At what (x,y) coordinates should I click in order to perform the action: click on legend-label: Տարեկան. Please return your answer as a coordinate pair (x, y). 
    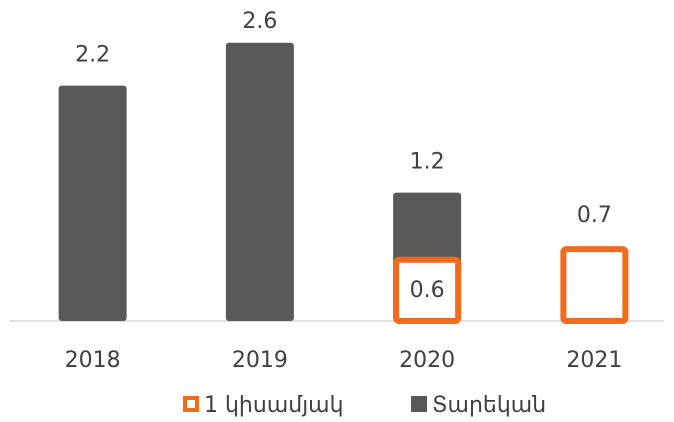
    Looking at the image, I should click on (489, 405).